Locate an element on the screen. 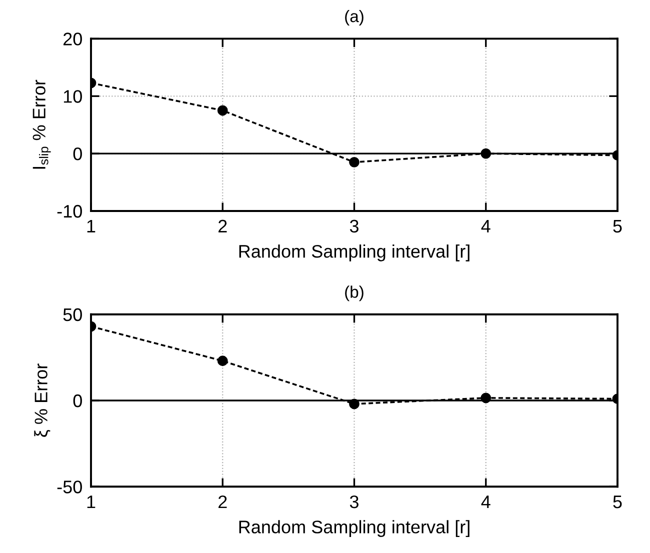 The width and height of the screenshot is (650, 553). chart-title: (b) is located at coordinates (354, 294).